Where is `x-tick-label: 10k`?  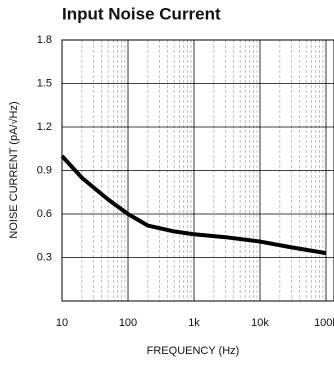 x-tick-label: 10k is located at coordinates (260, 323).